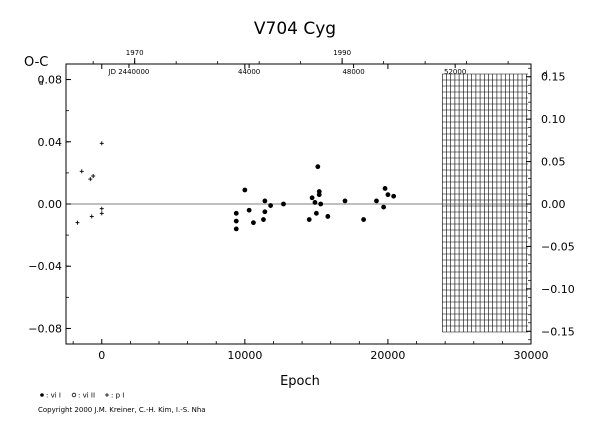 The width and height of the screenshot is (590, 425). I want to click on y-tick-label: 0.08, so click(50, 80).